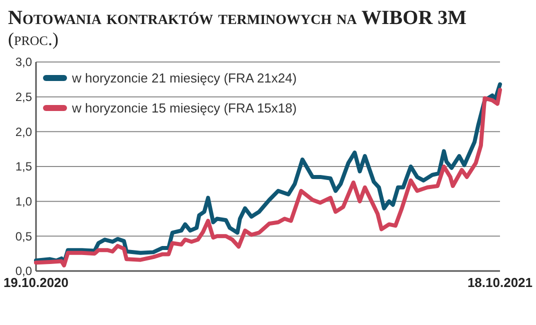 This screenshot has width=536, height=325. I want to click on y-tick-label: 2,0, so click(23, 131).